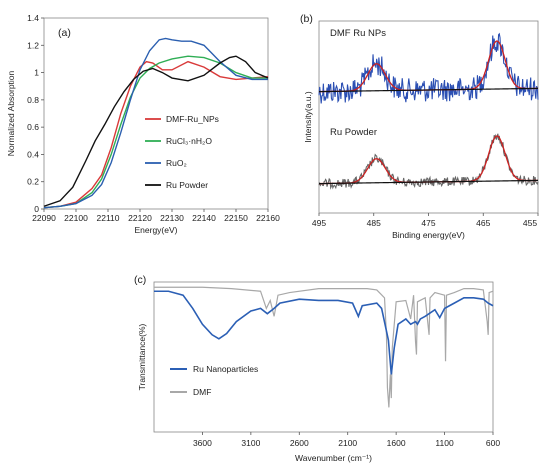 This screenshot has width=542, height=464. I want to click on panel-a-y-axis-label: Normalized Absorption, so click(11, 113).